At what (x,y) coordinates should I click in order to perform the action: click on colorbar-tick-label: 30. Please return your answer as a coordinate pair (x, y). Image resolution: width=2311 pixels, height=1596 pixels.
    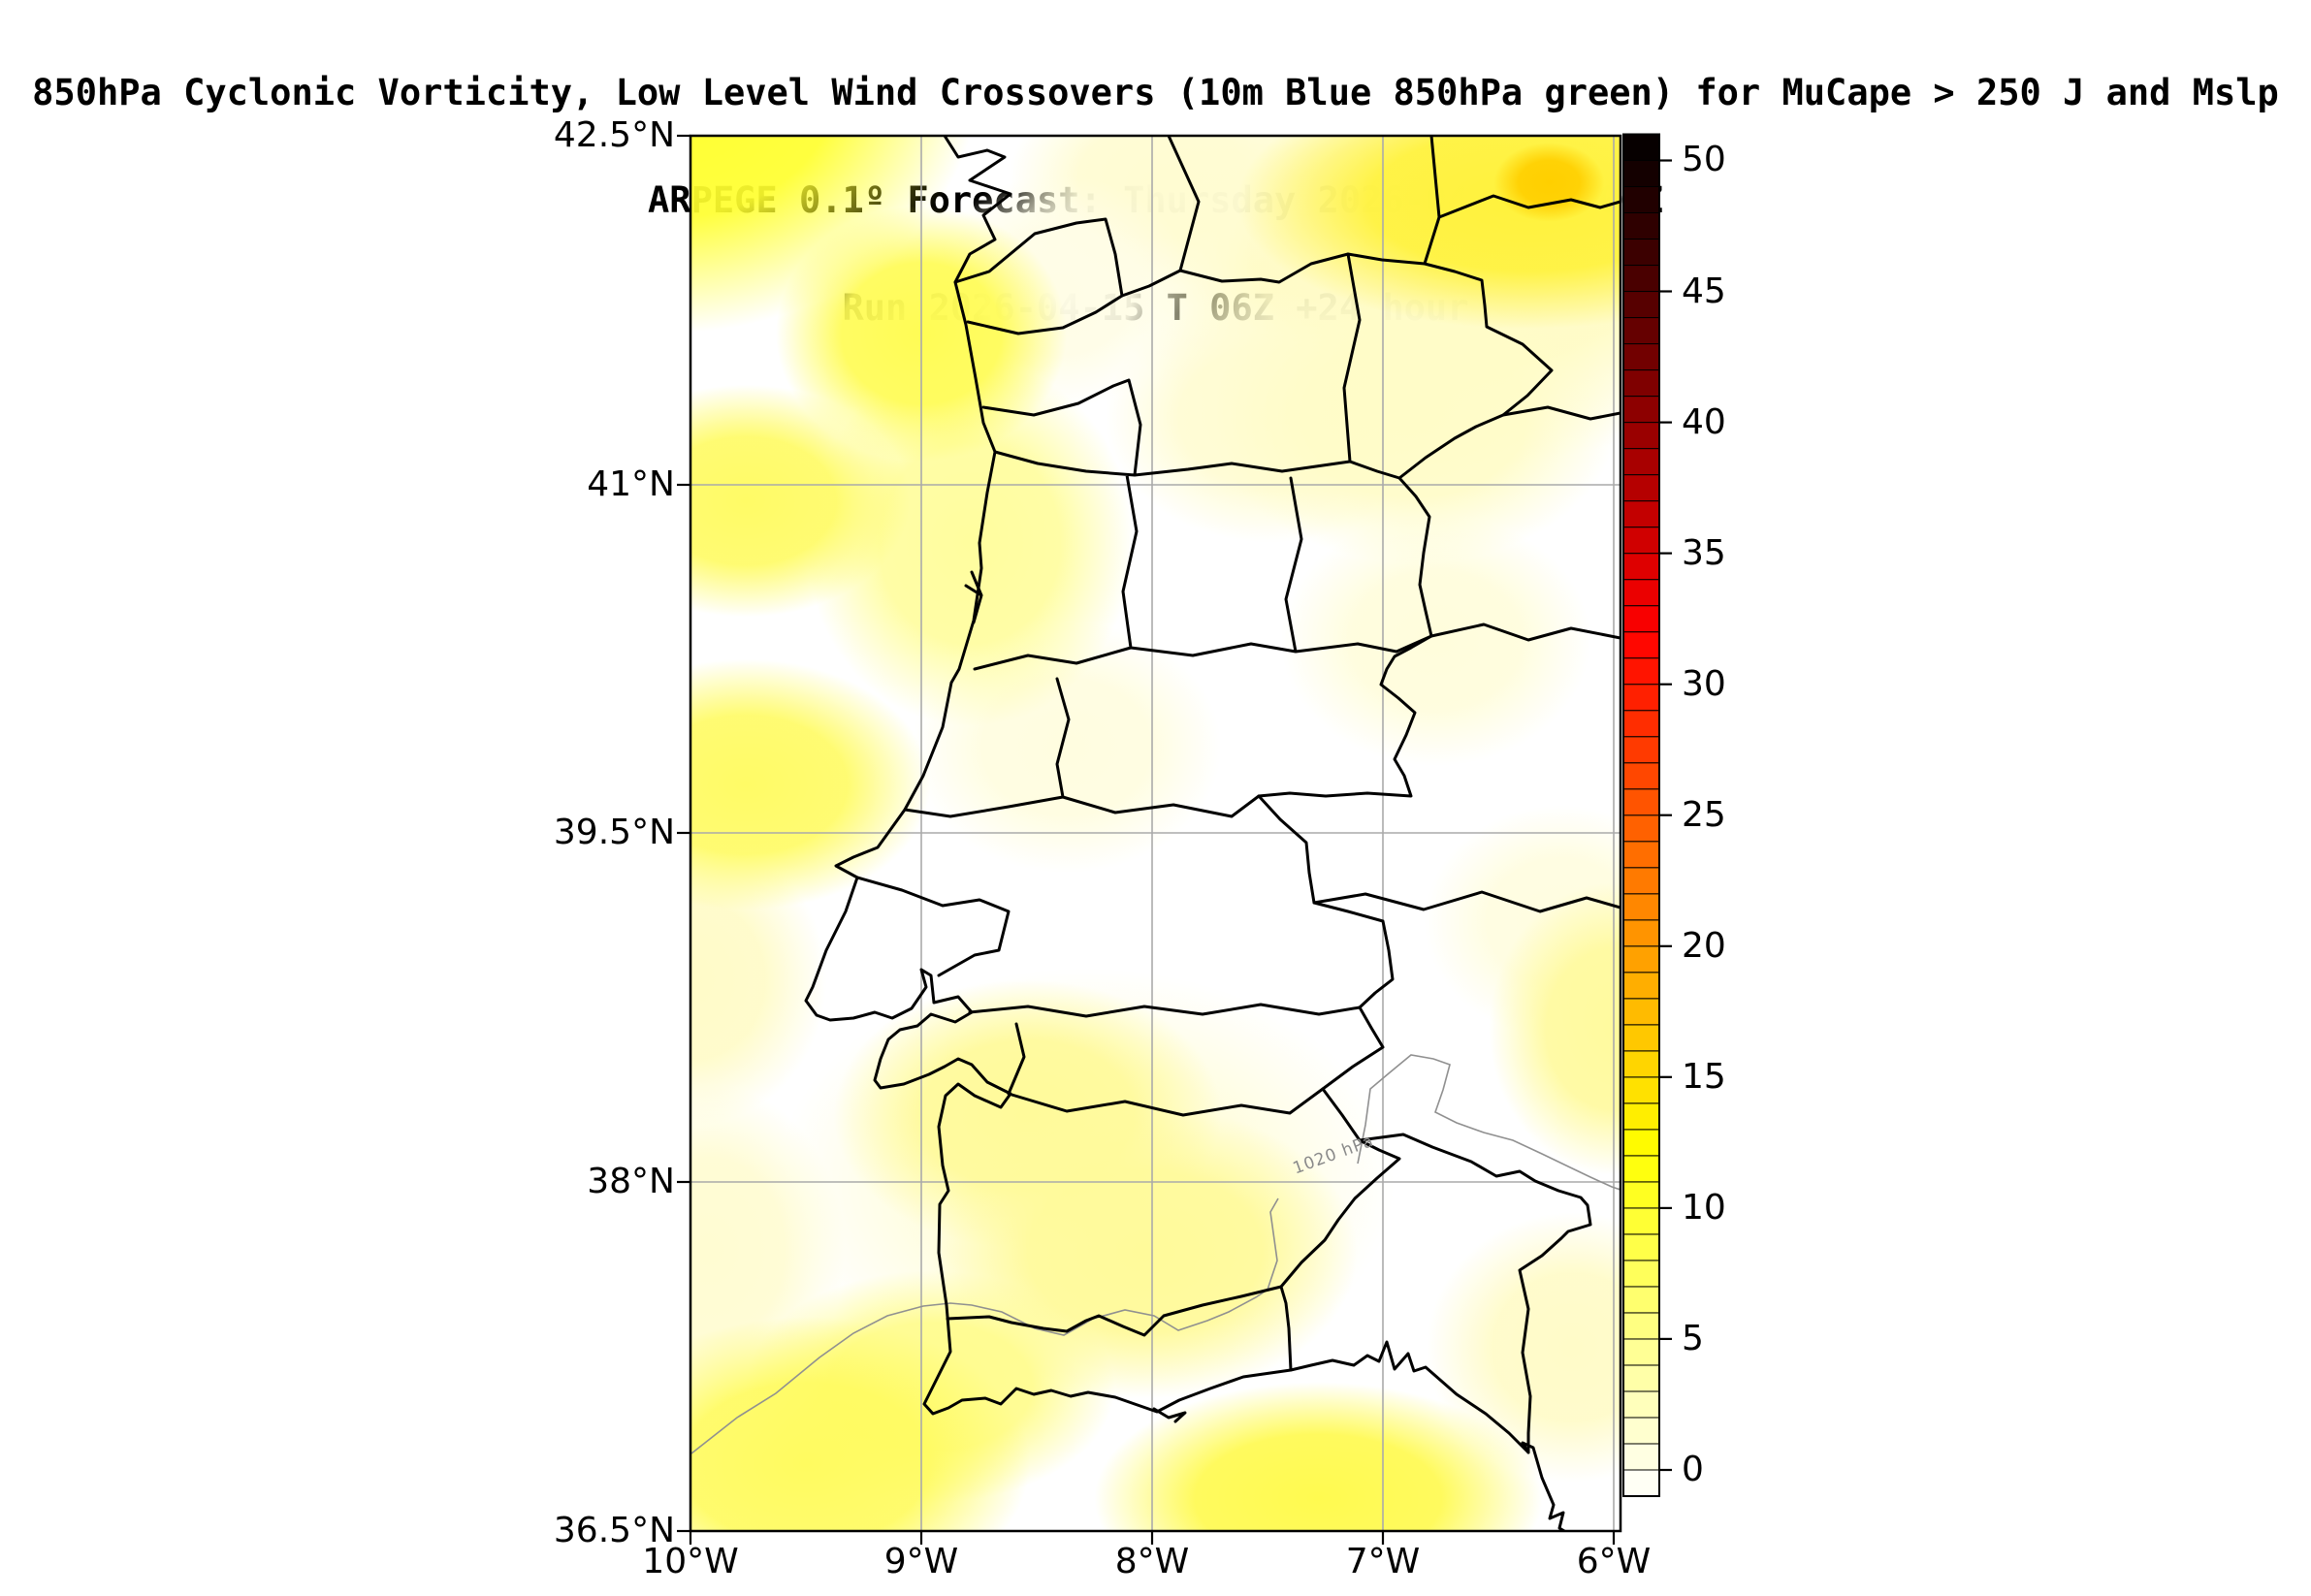
    Looking at the image, I should click on (1704, 684).